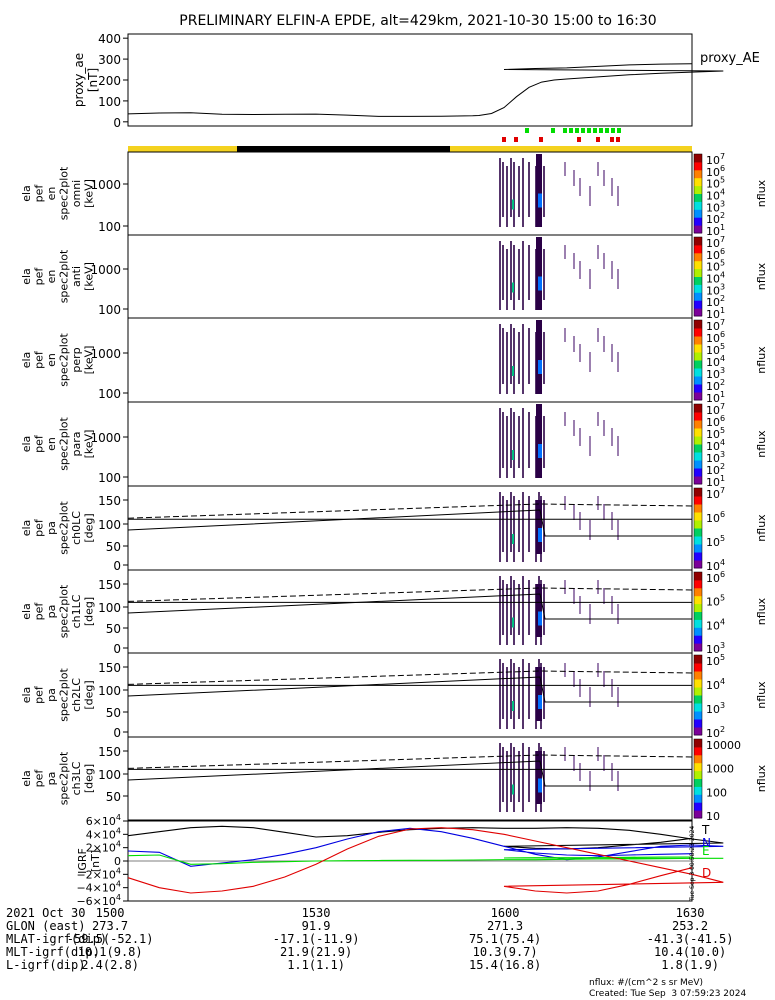 The height and width of the screenshot is (1000, 775). What do you see at coordinates (51, 612) in the screenshot?
I see `ylabel-line: pa` at bounding box center [51, 612].